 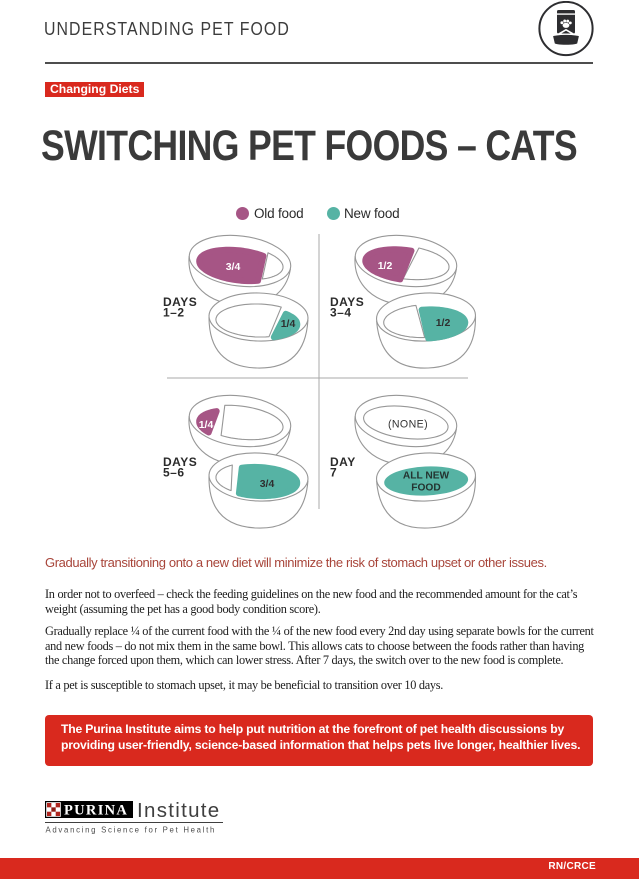 What do you see at coordinates (131, 830) in the screenshot?
I see `svg-text:Advancing Science for Pet Heal: Advancing Science for Pet Health` at bounding box center [131, 830].